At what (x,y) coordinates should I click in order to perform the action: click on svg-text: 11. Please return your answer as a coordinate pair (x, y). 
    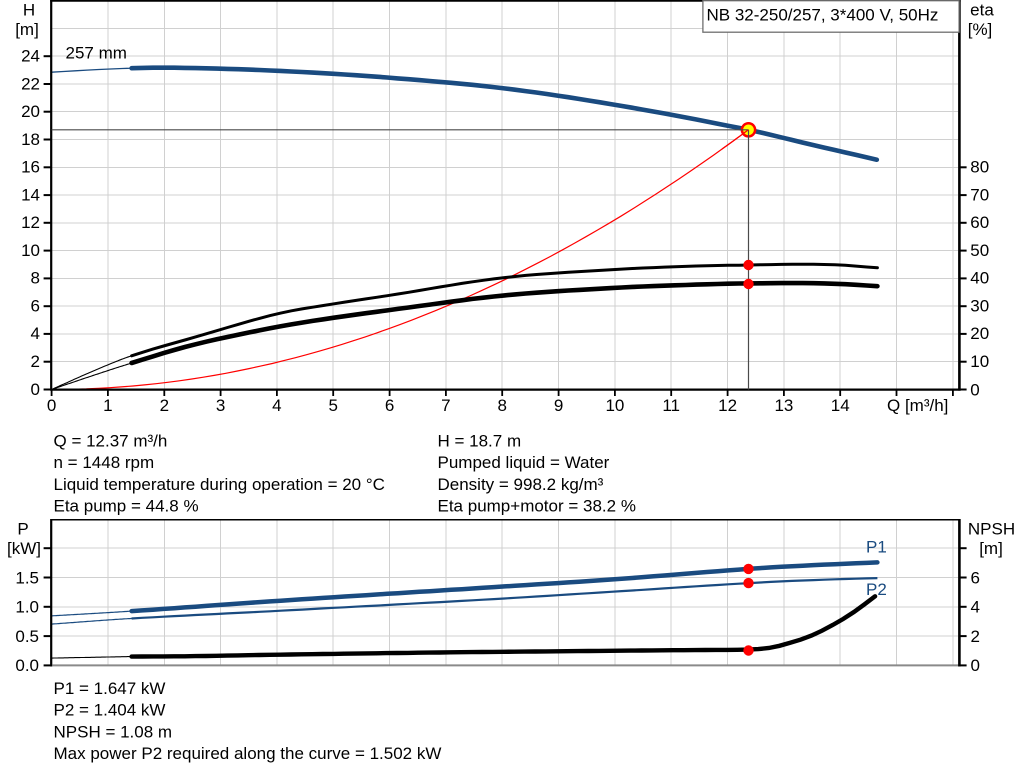
    Looking at the image, I should click on (671, 405).